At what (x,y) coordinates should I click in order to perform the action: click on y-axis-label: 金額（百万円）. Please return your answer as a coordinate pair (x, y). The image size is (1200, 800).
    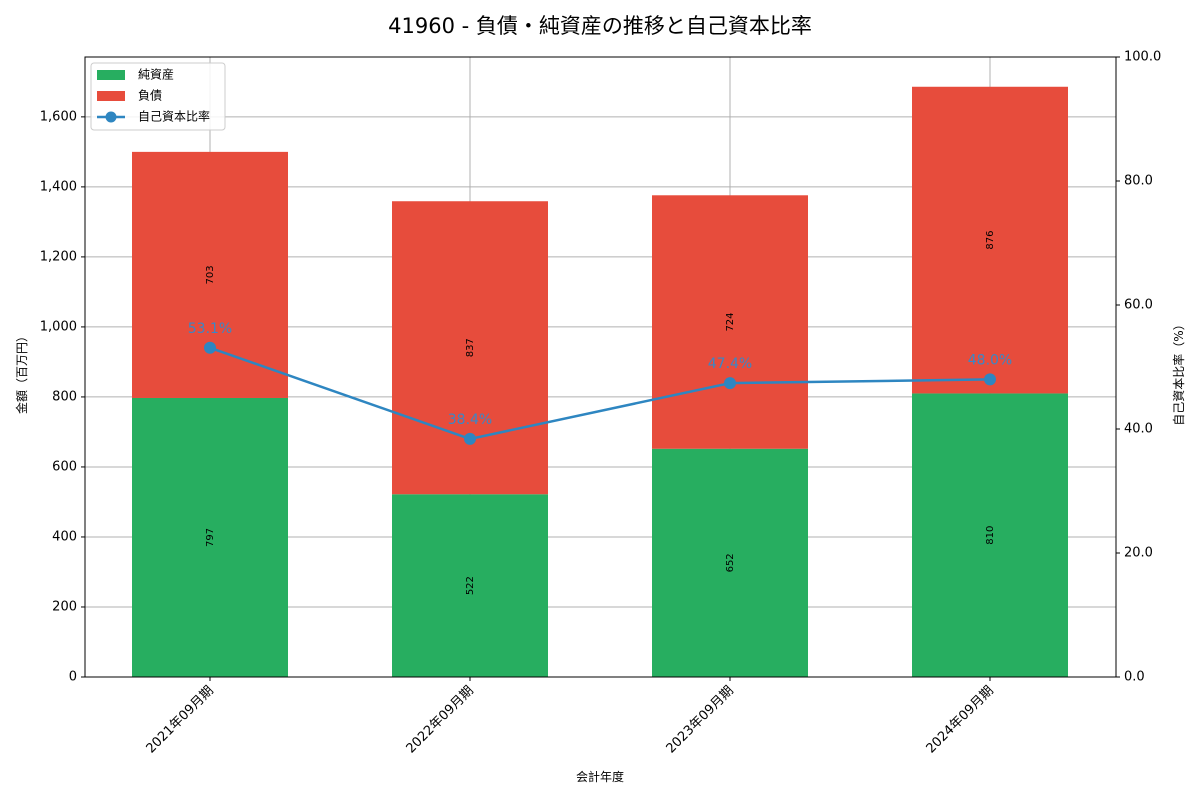
    Looking at the image, I should click on (21, 372).